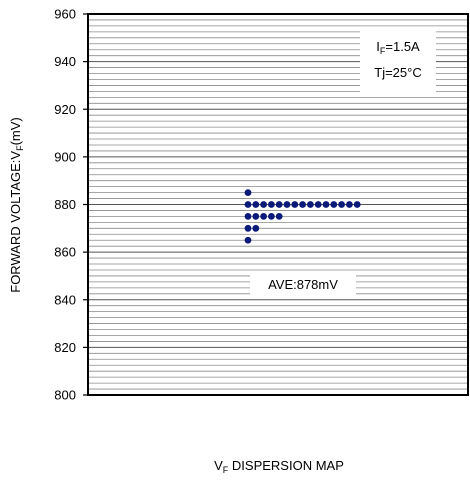 The width and height of the screenshot is (470, 484). What do you see at coordinates (302, 216) in the screenshot?
I see `data-points` at bounding box center [302, 216].